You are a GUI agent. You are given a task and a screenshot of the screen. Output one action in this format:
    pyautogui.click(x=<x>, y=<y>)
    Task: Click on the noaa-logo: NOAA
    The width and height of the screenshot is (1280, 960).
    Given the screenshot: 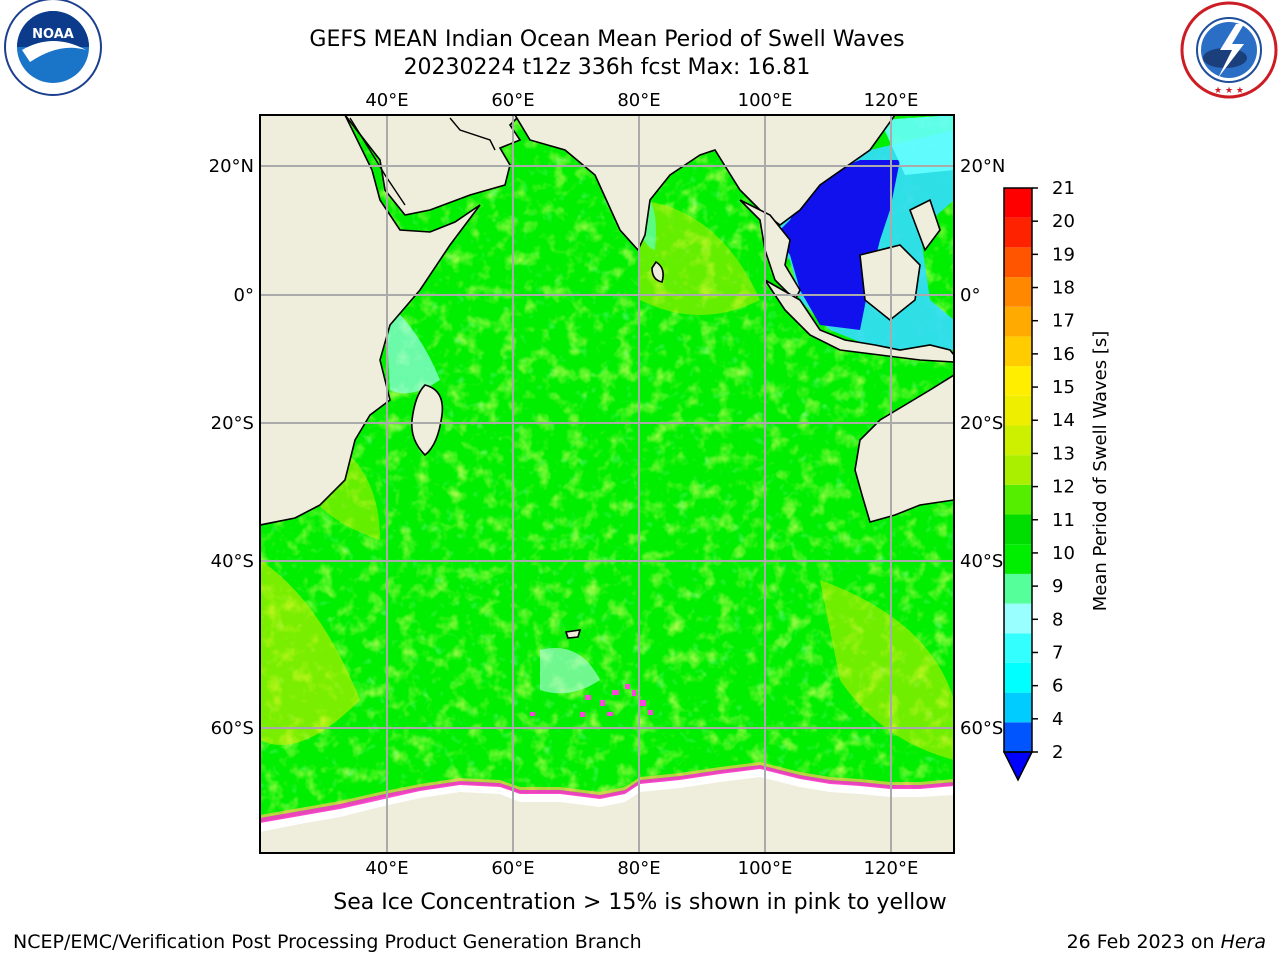 What is the action you would take?
    pyautogui.click(x=53, y=48)
    